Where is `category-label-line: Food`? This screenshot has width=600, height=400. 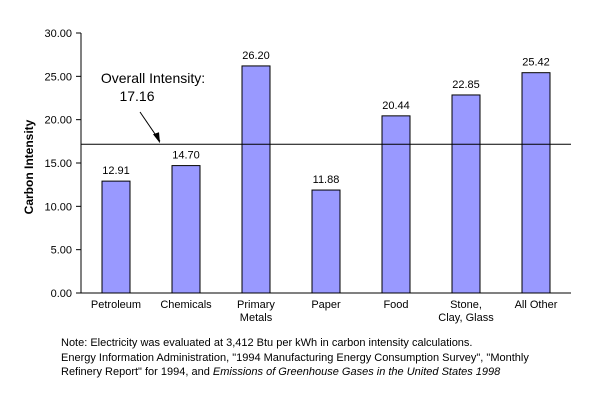
category-label-line: Food is located at coordinates (395, 305).